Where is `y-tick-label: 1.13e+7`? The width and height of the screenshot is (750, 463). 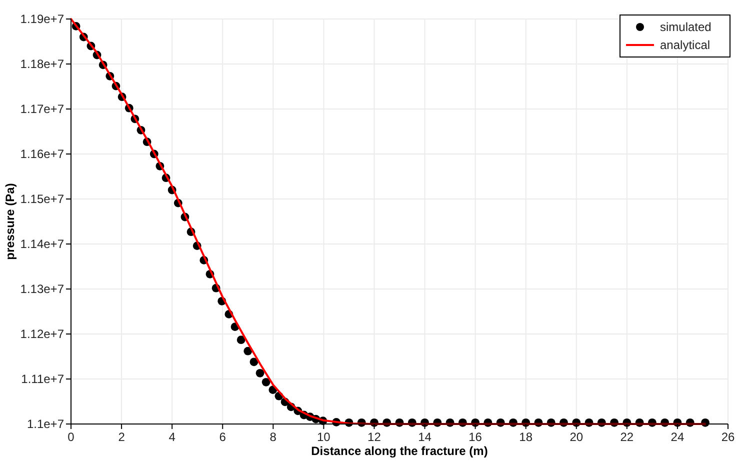
y-tick-label: 1.13e+7 is located at coordinates (42, 289).